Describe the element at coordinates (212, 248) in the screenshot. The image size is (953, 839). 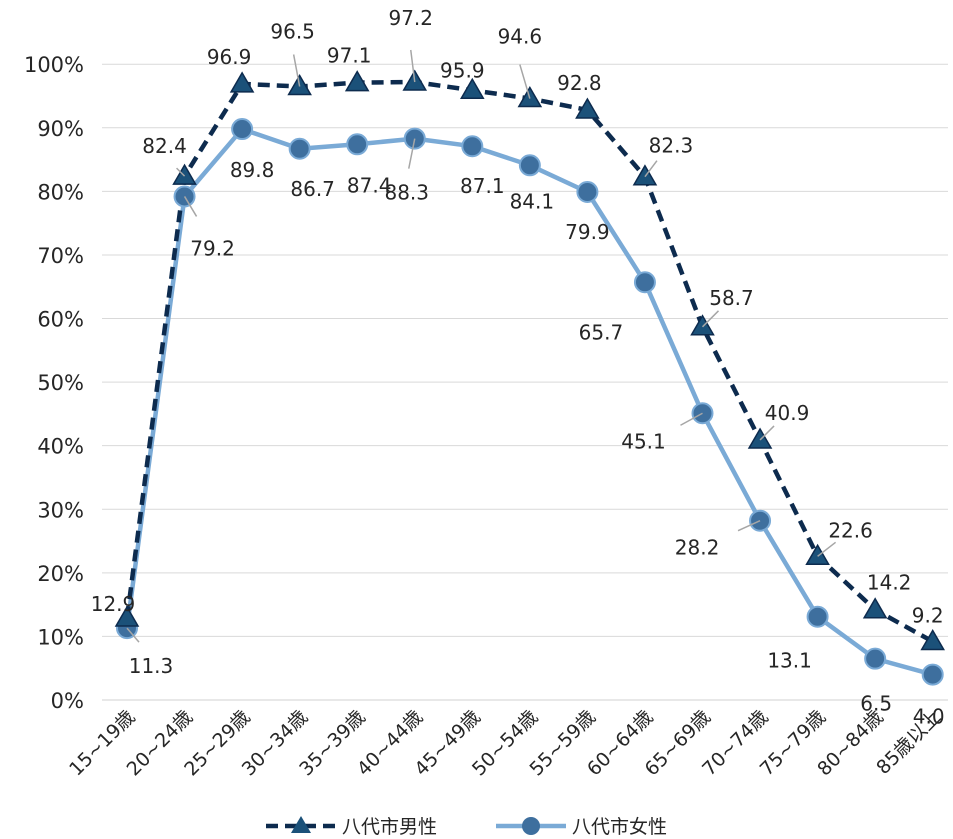
I see `female-label: 79.2` at that location.